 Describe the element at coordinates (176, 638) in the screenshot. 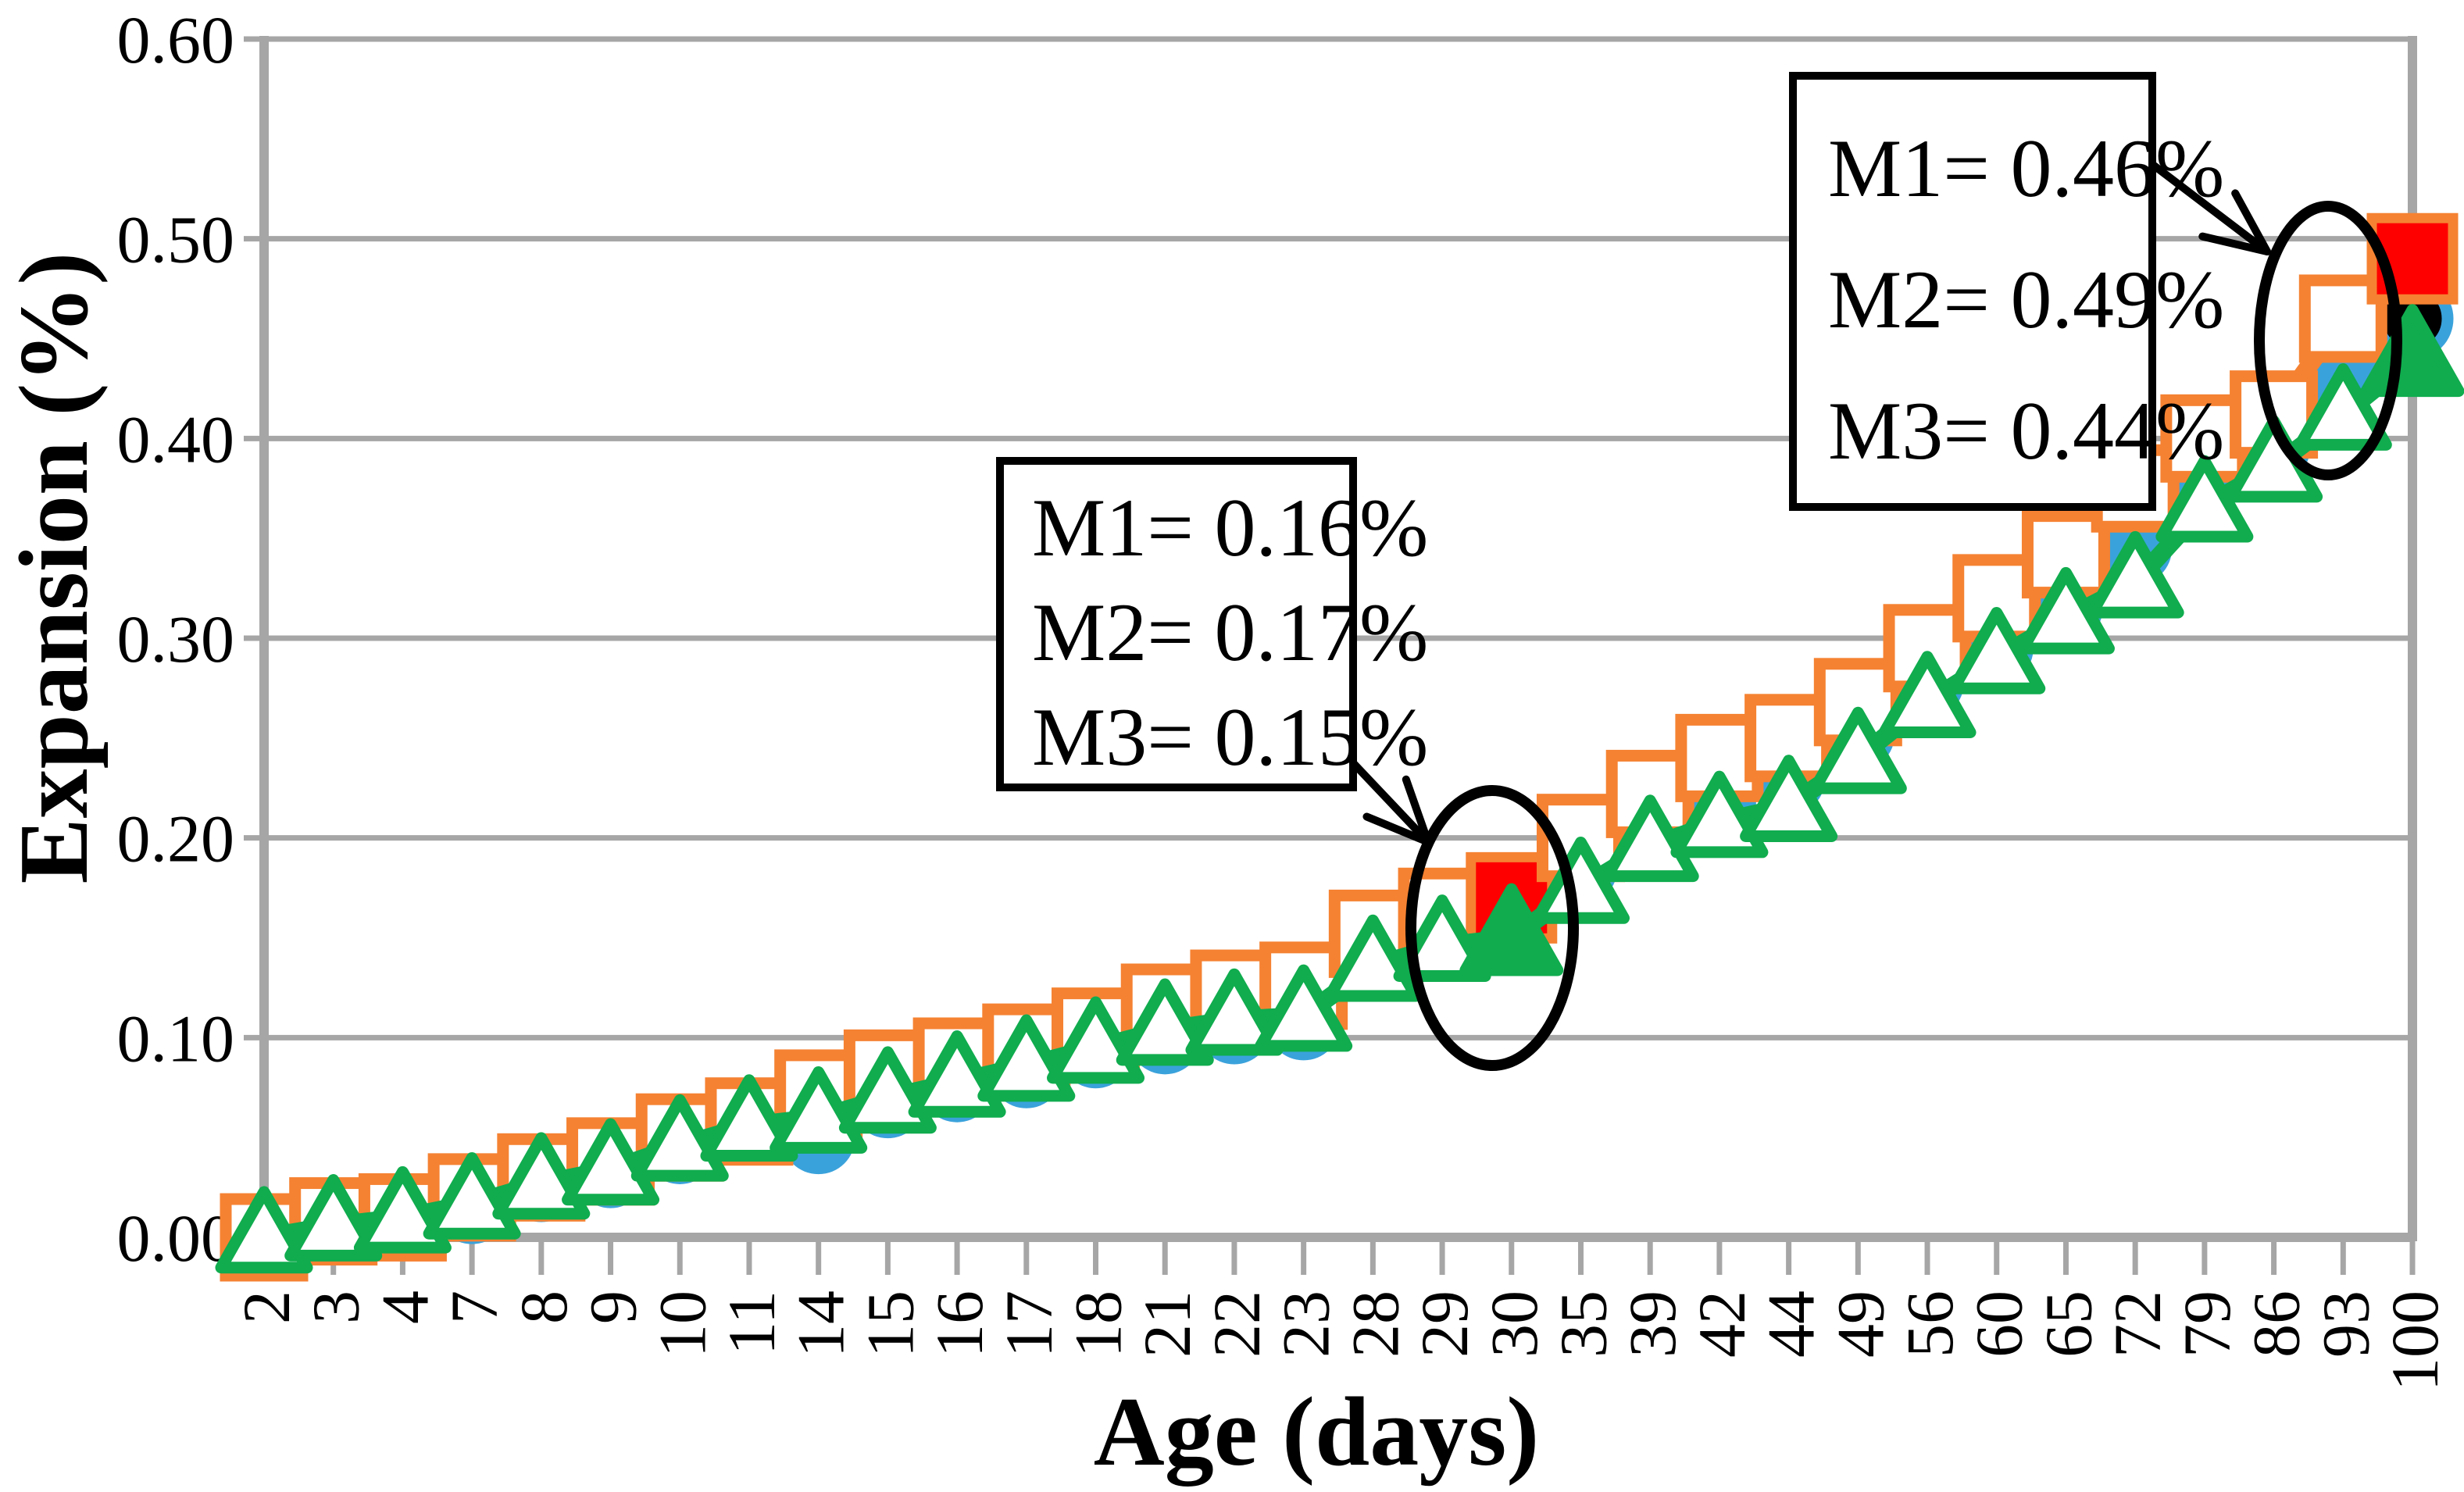

I see `y-tick-label-0.30: 0.30` at that location.